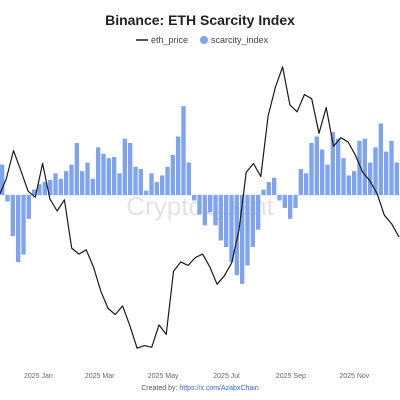  I want to click on legend: eth_price scarcity_index, so click(202, 40).